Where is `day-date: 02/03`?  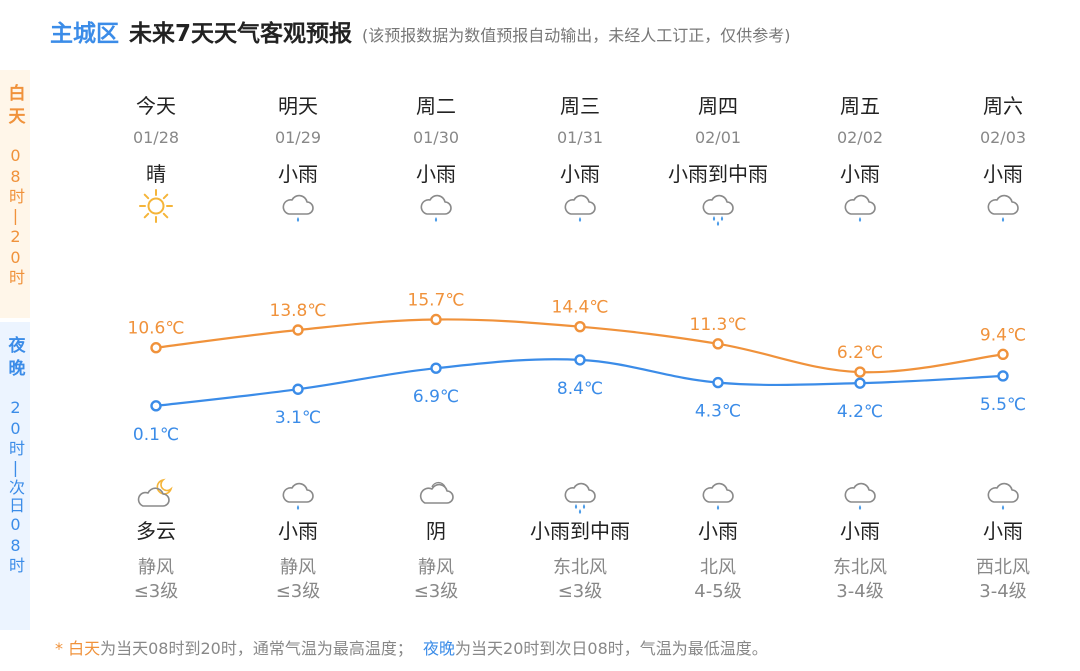
day-date: 02/03 is located at coordinates (1003, 137).